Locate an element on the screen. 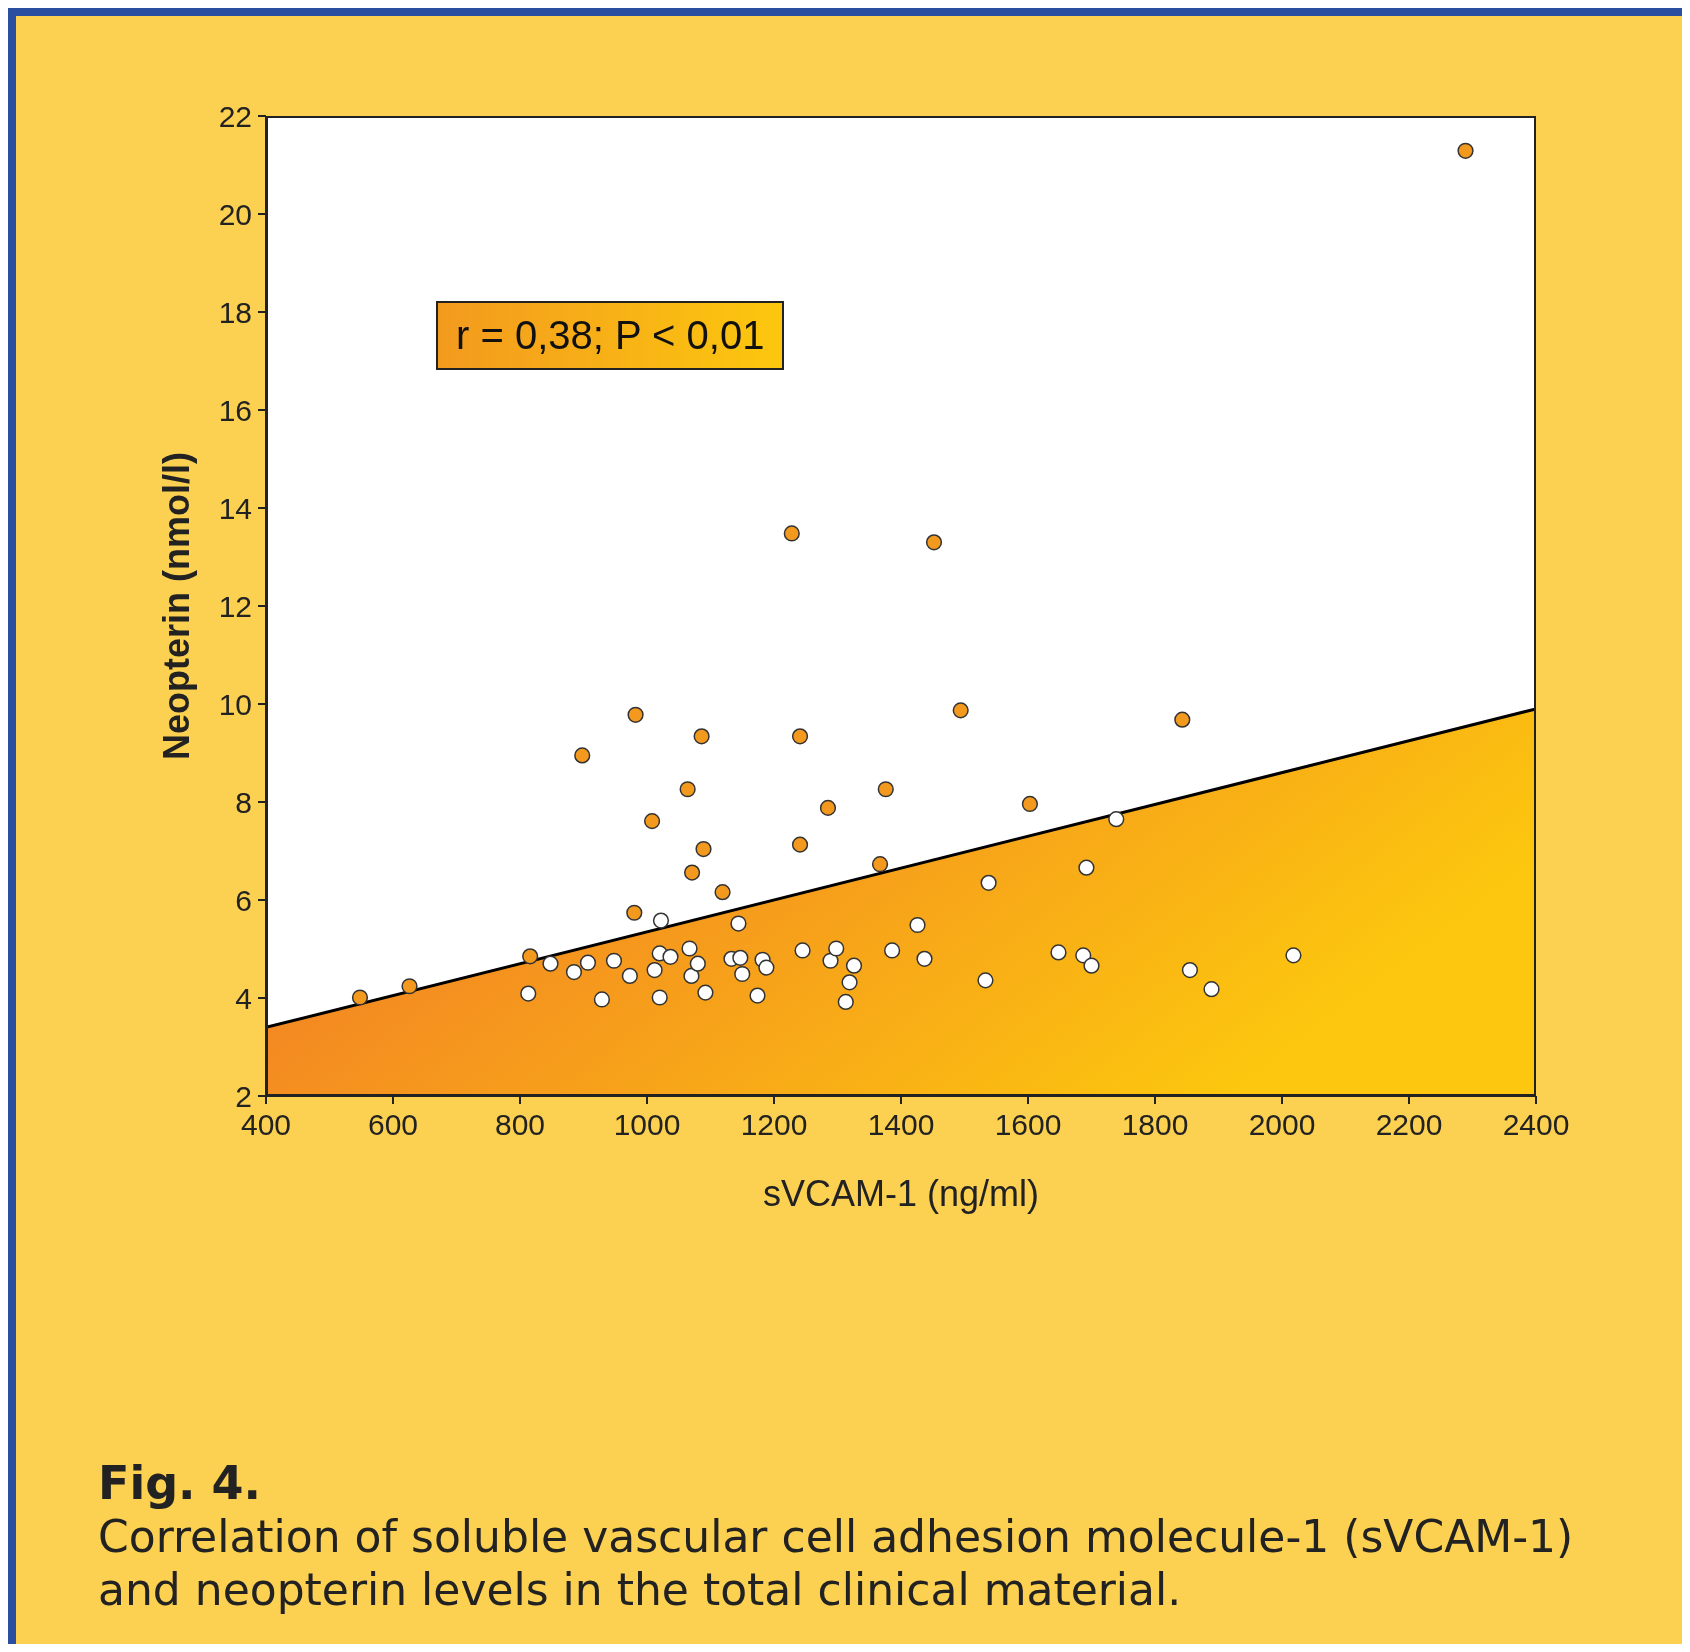 The height and width of the screenshot is (1652, 1690). y-tick-label: 20 is located at coordinates (235, 214).